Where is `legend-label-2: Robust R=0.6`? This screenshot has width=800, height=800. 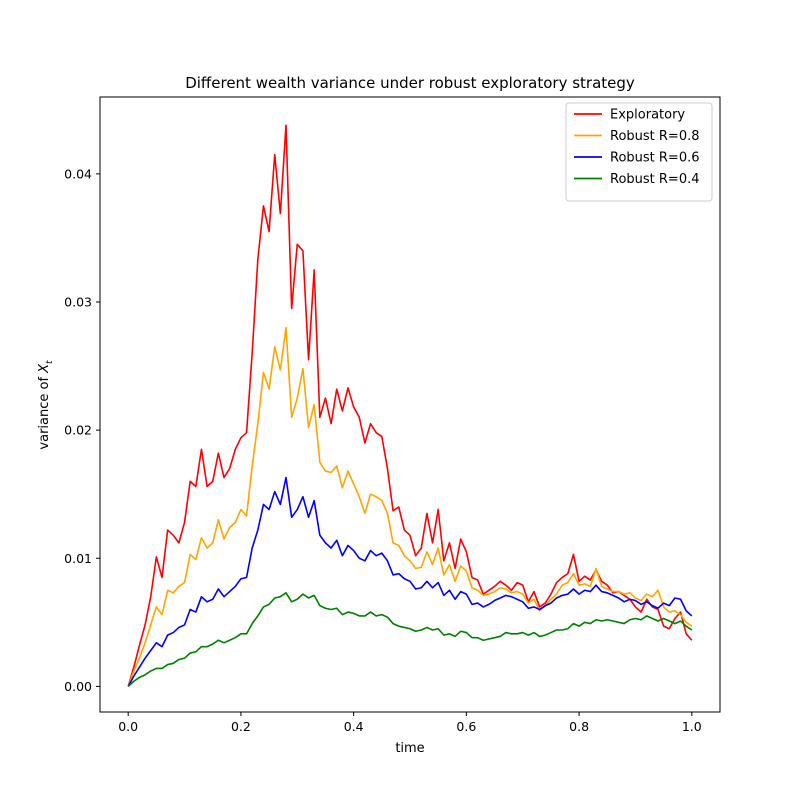
legend-label-2: Robust R=0.6 is located at coordinates (655, 158).